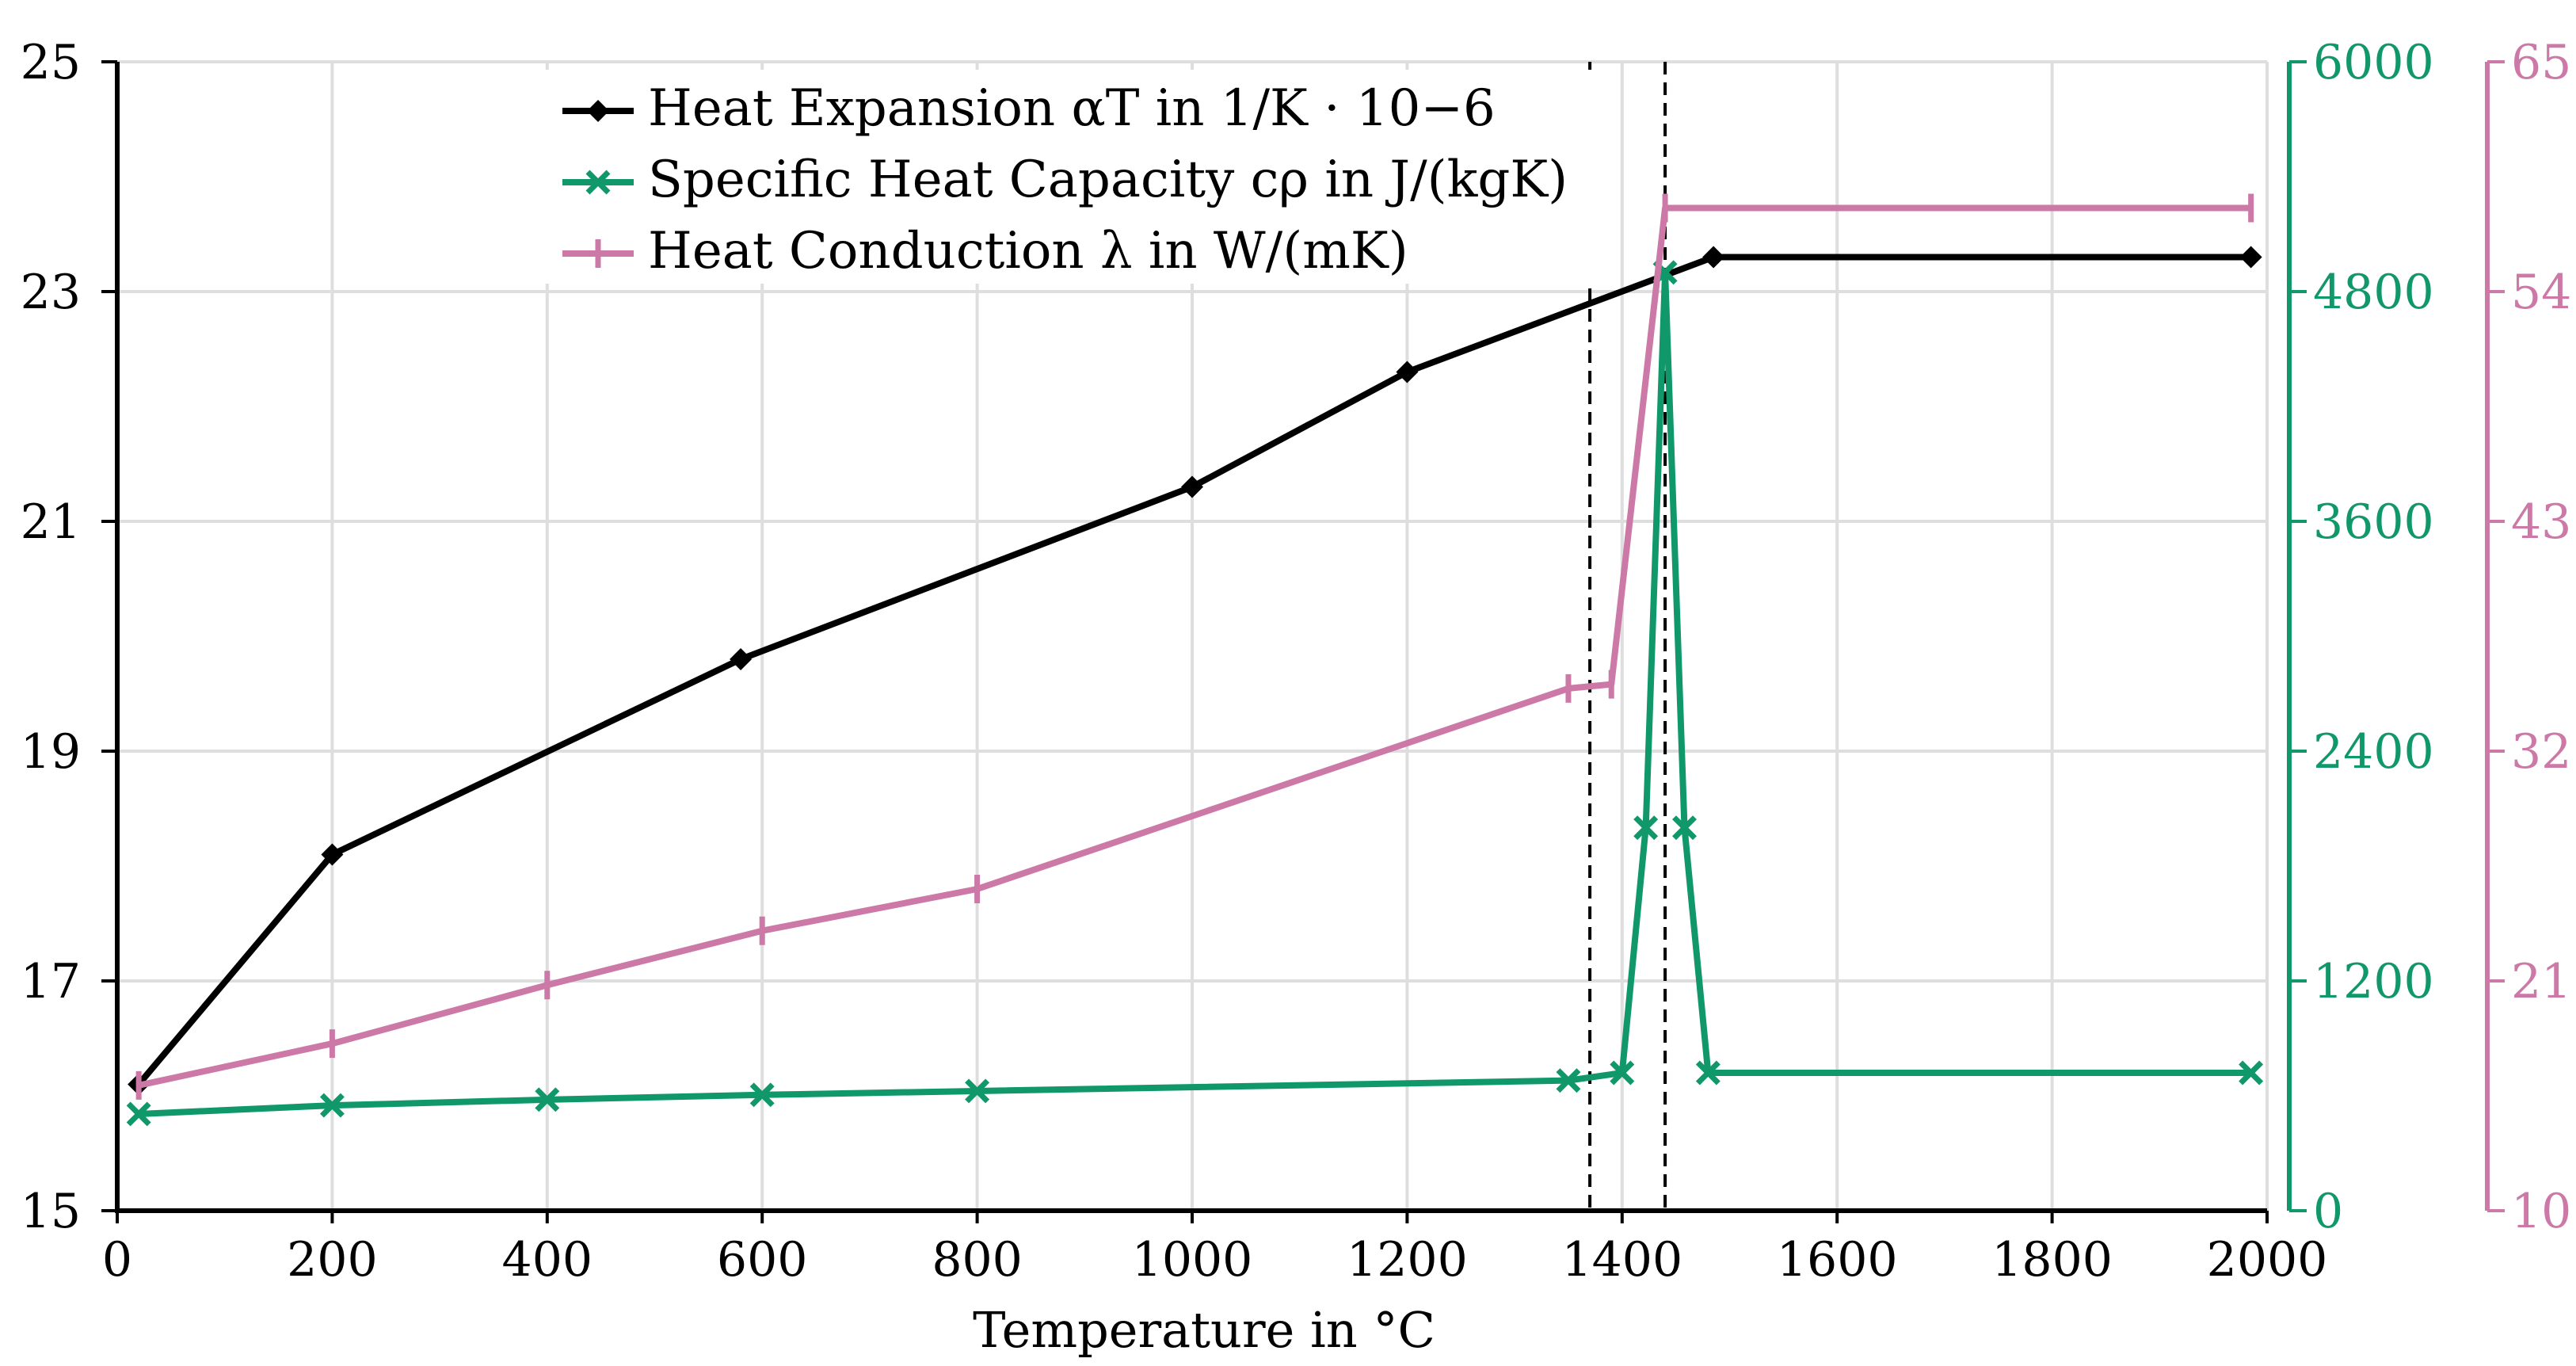  I want to click on x-tick-label: 1200, so click(1407, 1260).